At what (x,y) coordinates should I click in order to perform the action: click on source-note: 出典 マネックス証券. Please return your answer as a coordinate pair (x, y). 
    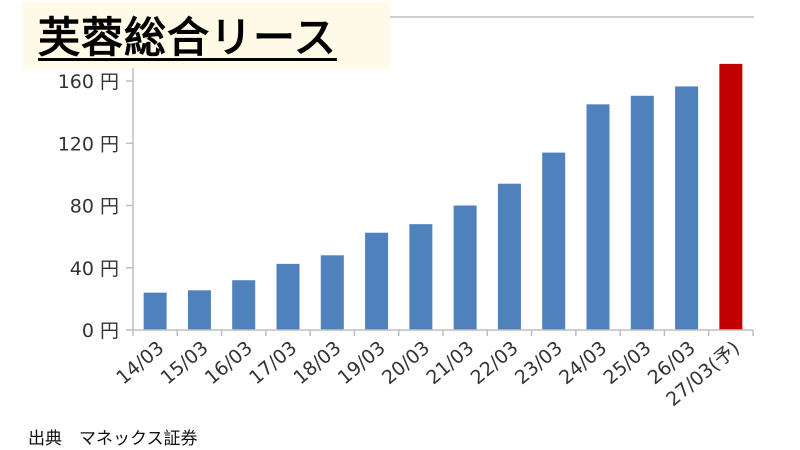
    Looking at the image, I should click on (113, 439).